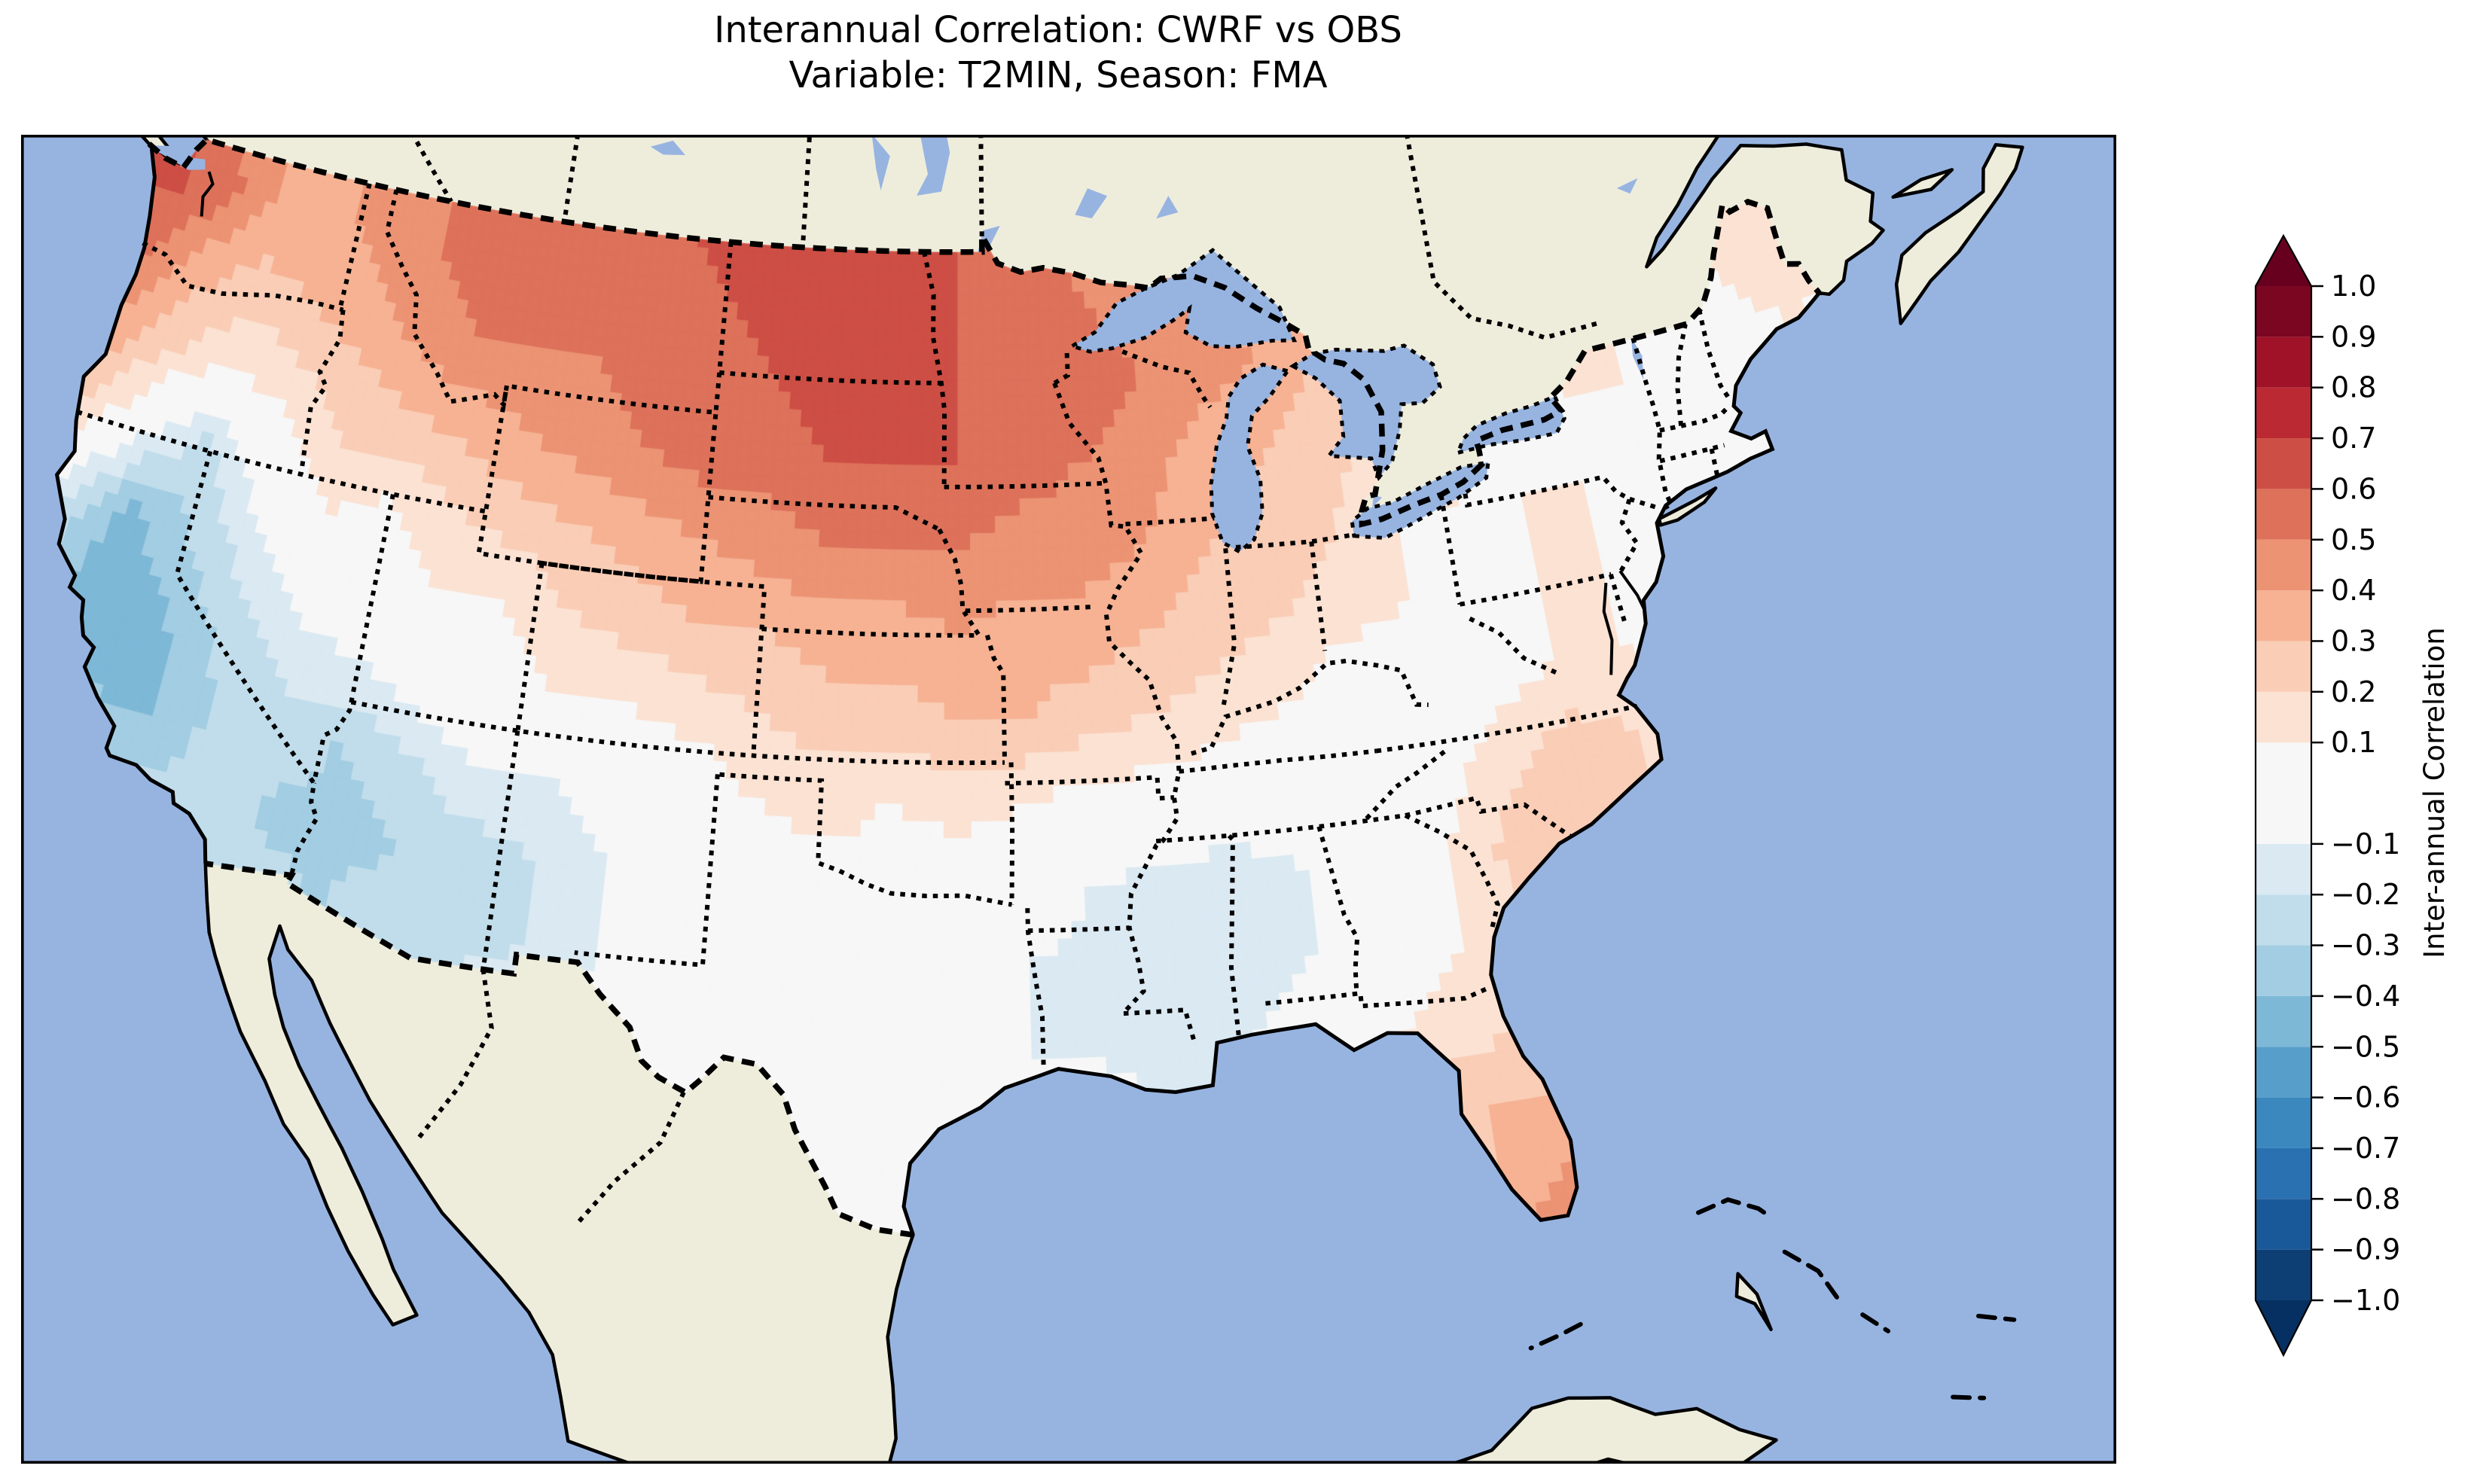 This screenshot has height=1484, width=2474. What do you see at coordinates (1058, 30) in the screenshot?
I see `chart-title-line1: Interannual Correlation: CWRF vs OBS` at bounding box center [1058, 30].